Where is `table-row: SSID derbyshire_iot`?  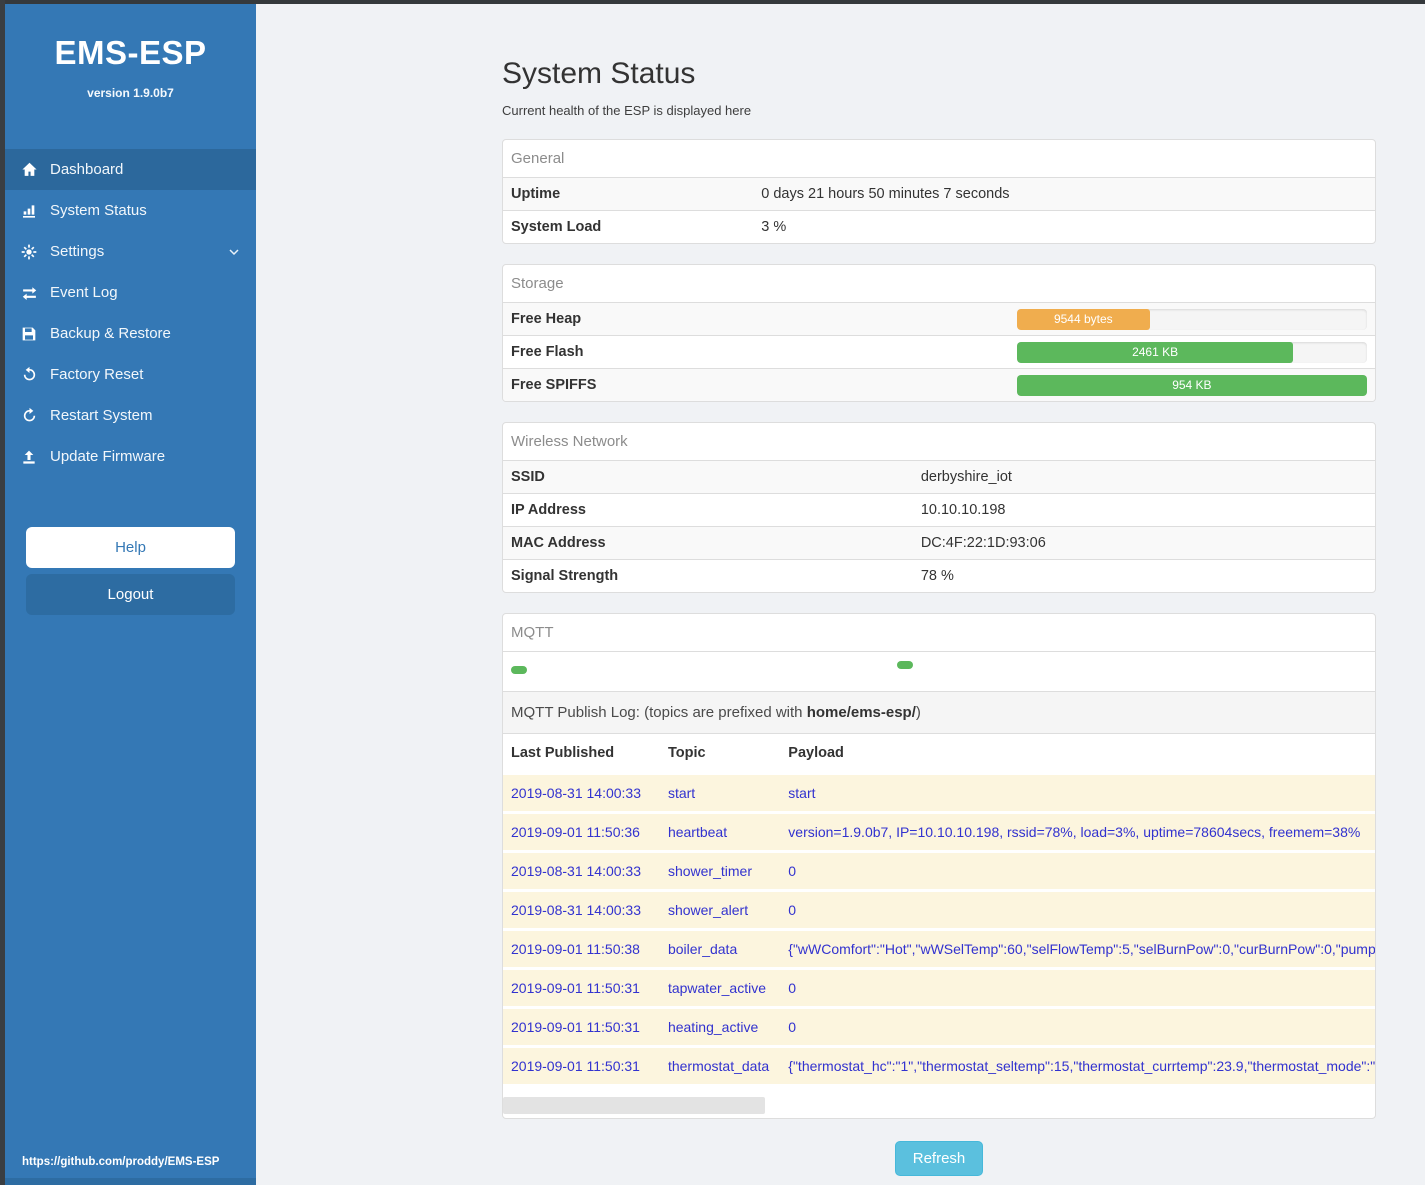 table-row: SSID derbyshire_iot is located at coordinates (939, 477).